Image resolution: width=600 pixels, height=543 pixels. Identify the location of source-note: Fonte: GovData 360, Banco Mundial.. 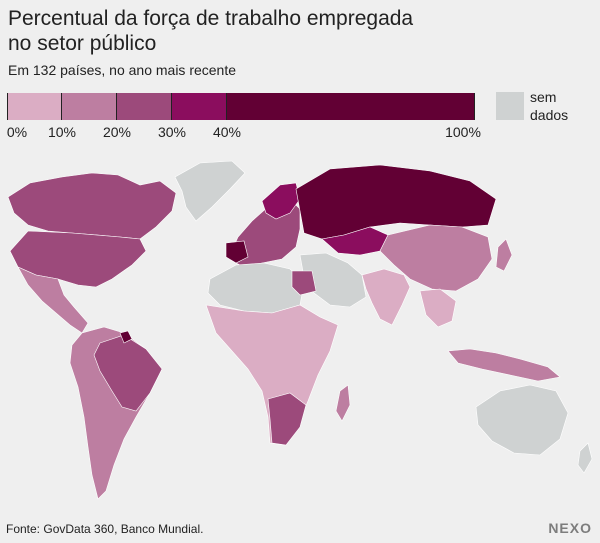
(105, 529).